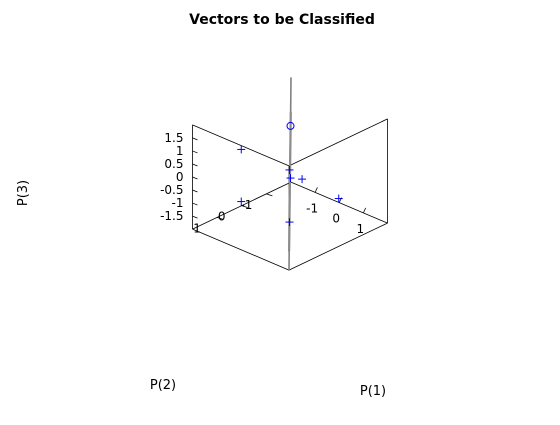  What do you see at coordinates (338, 246) in the screenshot?
I see `box-edge-bottom-right` at bounding box center [338, 246].